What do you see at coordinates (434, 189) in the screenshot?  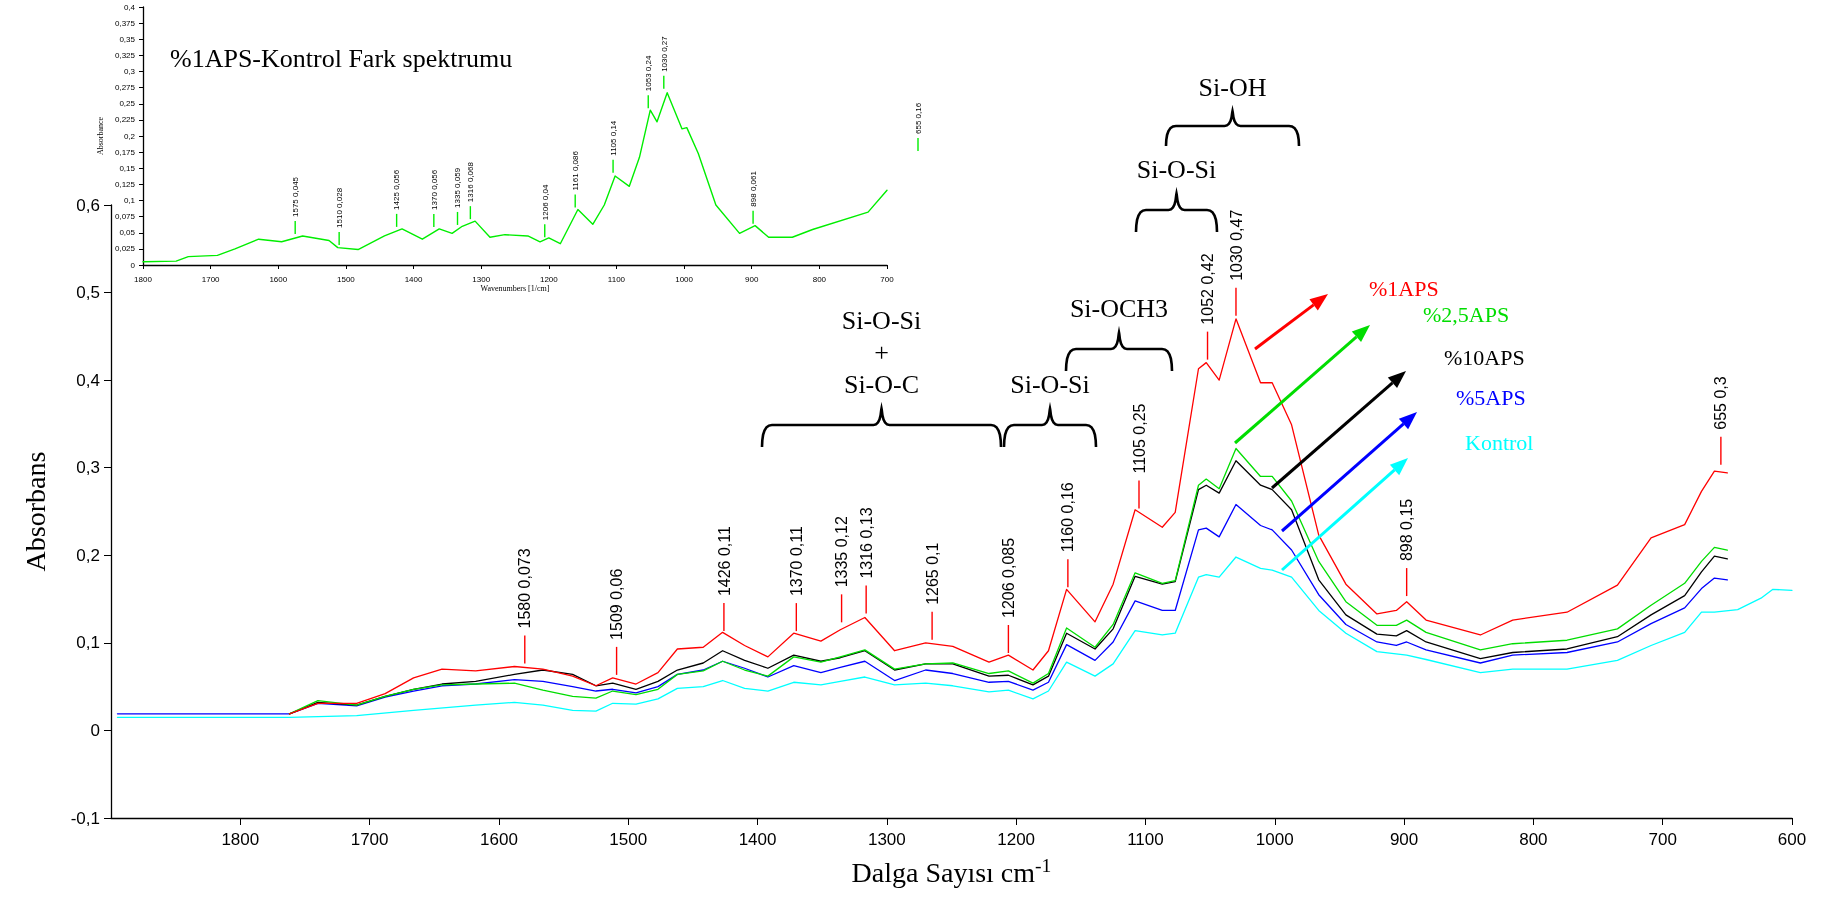 I see `annotation: 1370 0,056` at bounding box center [434, 189].